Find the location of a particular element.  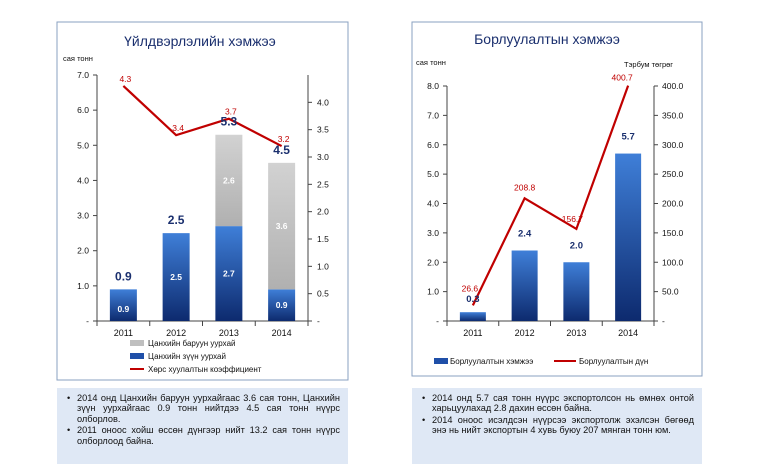

legend-label-sales-volume: Борлуулалтын хэмжээ is located at coordinates (491, 361).